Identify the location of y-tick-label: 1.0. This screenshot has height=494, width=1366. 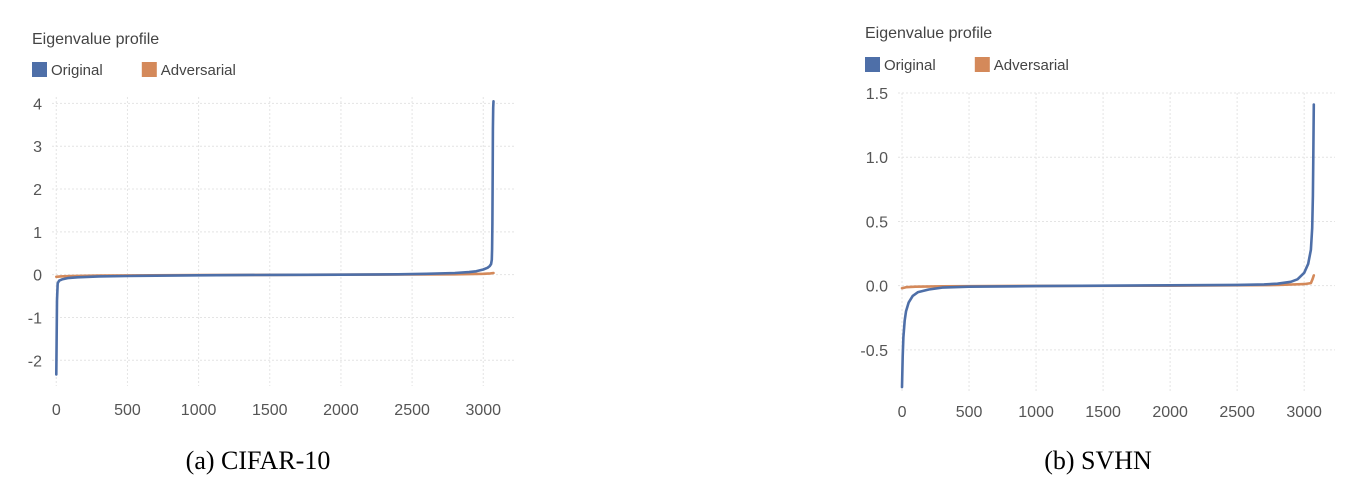
(877, 158).